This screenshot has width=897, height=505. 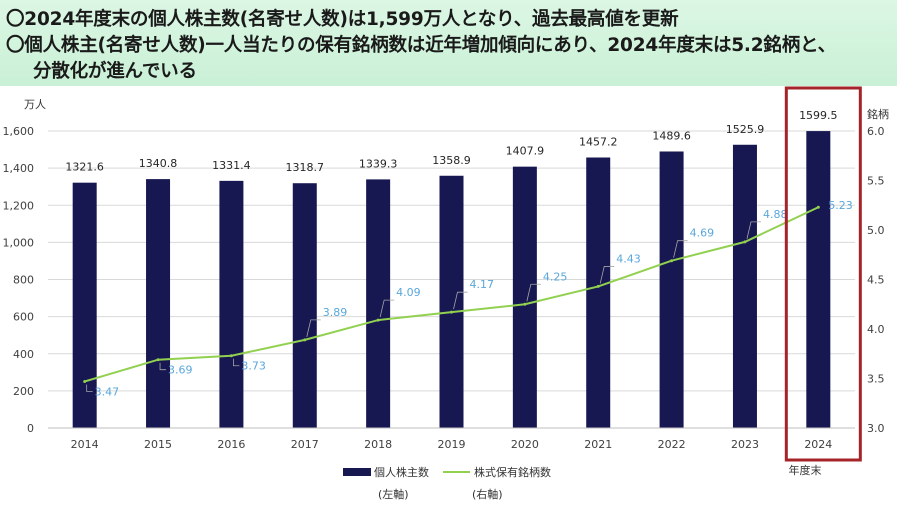 I want to click on x-axis-tick-label: 2023, so click(x=745, y=444).